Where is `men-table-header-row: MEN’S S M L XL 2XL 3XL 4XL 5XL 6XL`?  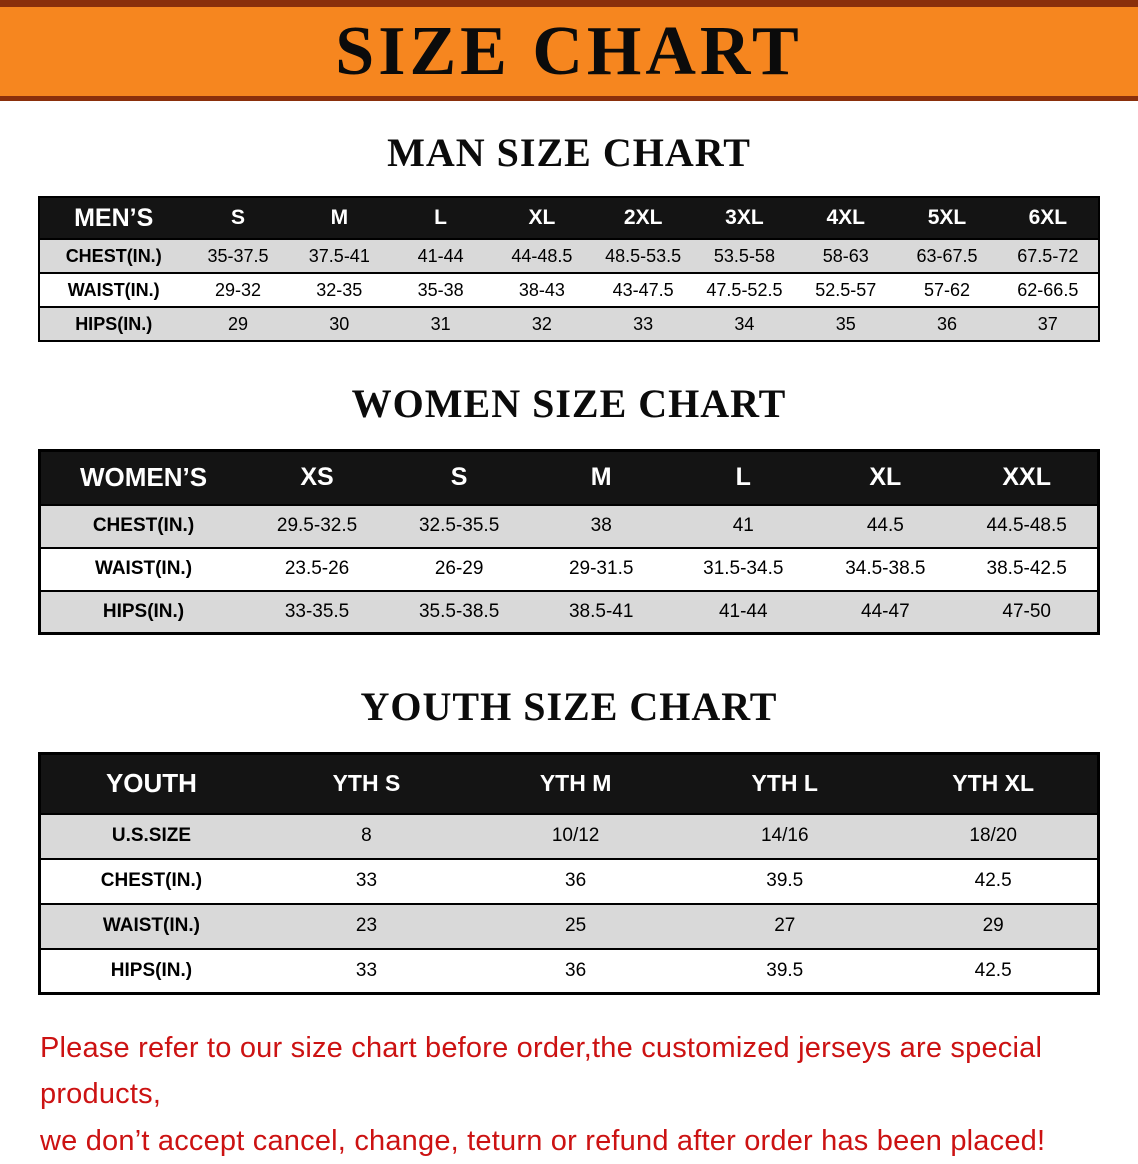
men-table-header-row: MEN’S S M L XL 2XL 3XL 4XL 5XL 6XL is located at coordinates (569, 218).